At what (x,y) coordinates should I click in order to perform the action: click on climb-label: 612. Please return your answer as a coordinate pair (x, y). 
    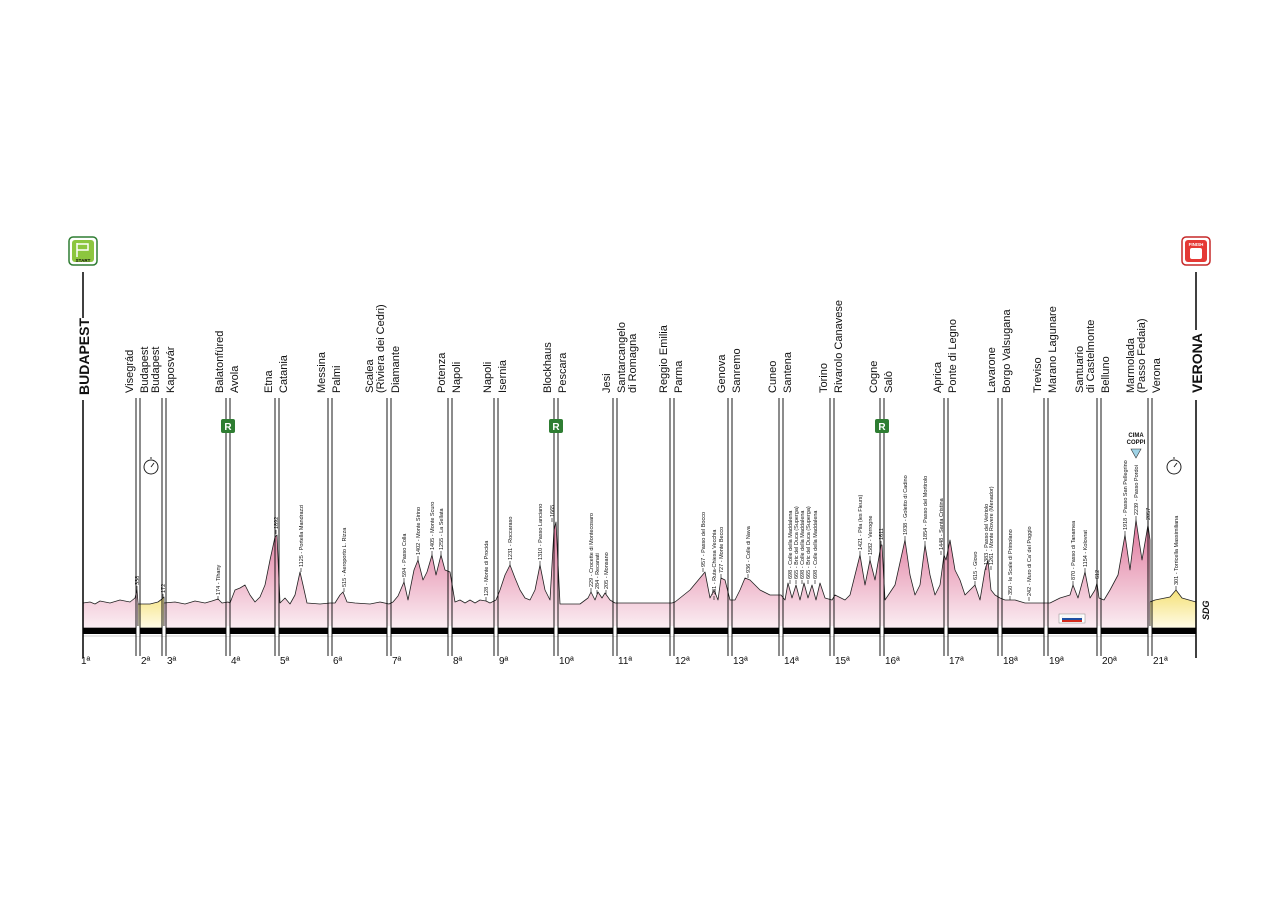
    Looking at the image, I should click on (1098, 574).